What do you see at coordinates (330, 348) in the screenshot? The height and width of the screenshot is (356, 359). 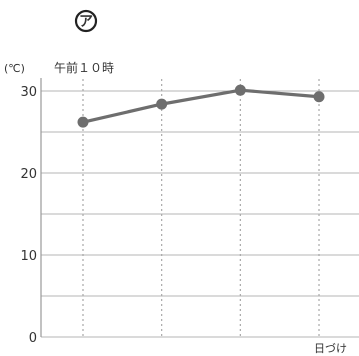 I see `x-axis-label: 日づけ` at bounding box center [330, 348].